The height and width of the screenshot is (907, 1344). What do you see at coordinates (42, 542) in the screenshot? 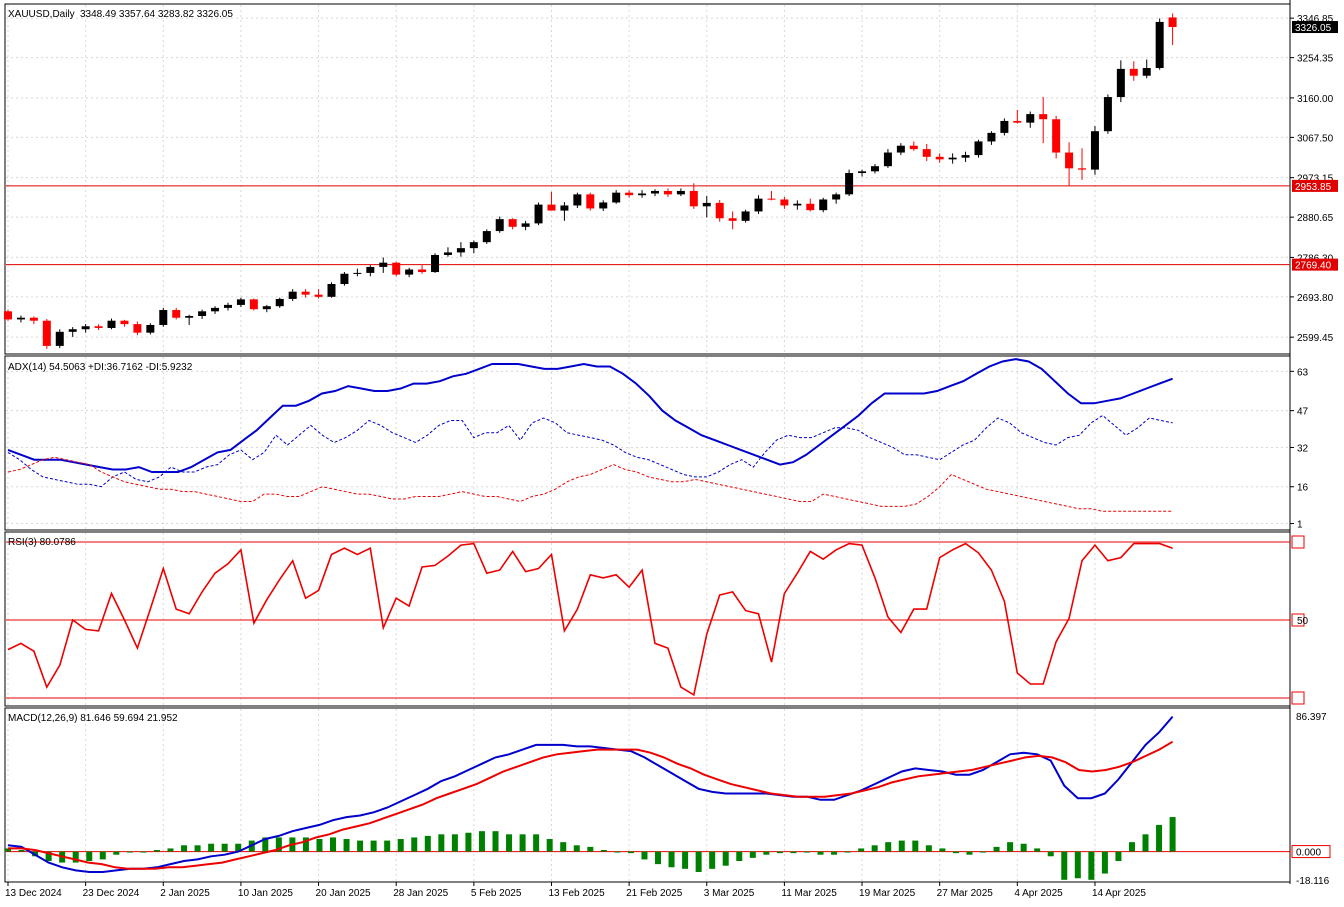
I see `rsi-pane-title: RSI(3) 80.0786` at bounding box center [42, 542].